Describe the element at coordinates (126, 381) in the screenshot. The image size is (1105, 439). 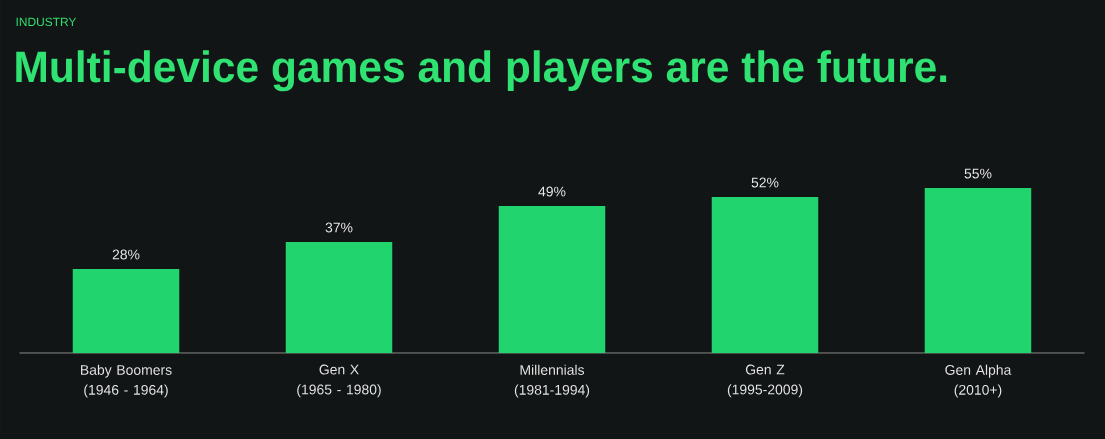
I see `x-tick-label: Baby Boomers (1946 - 1964)` at that location.